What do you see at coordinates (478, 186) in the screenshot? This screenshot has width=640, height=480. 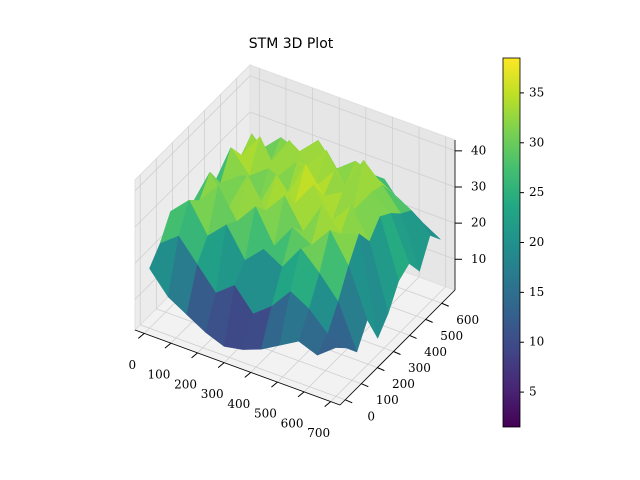 I see `z-tick-label: 30` at bounding box center [478, 186].